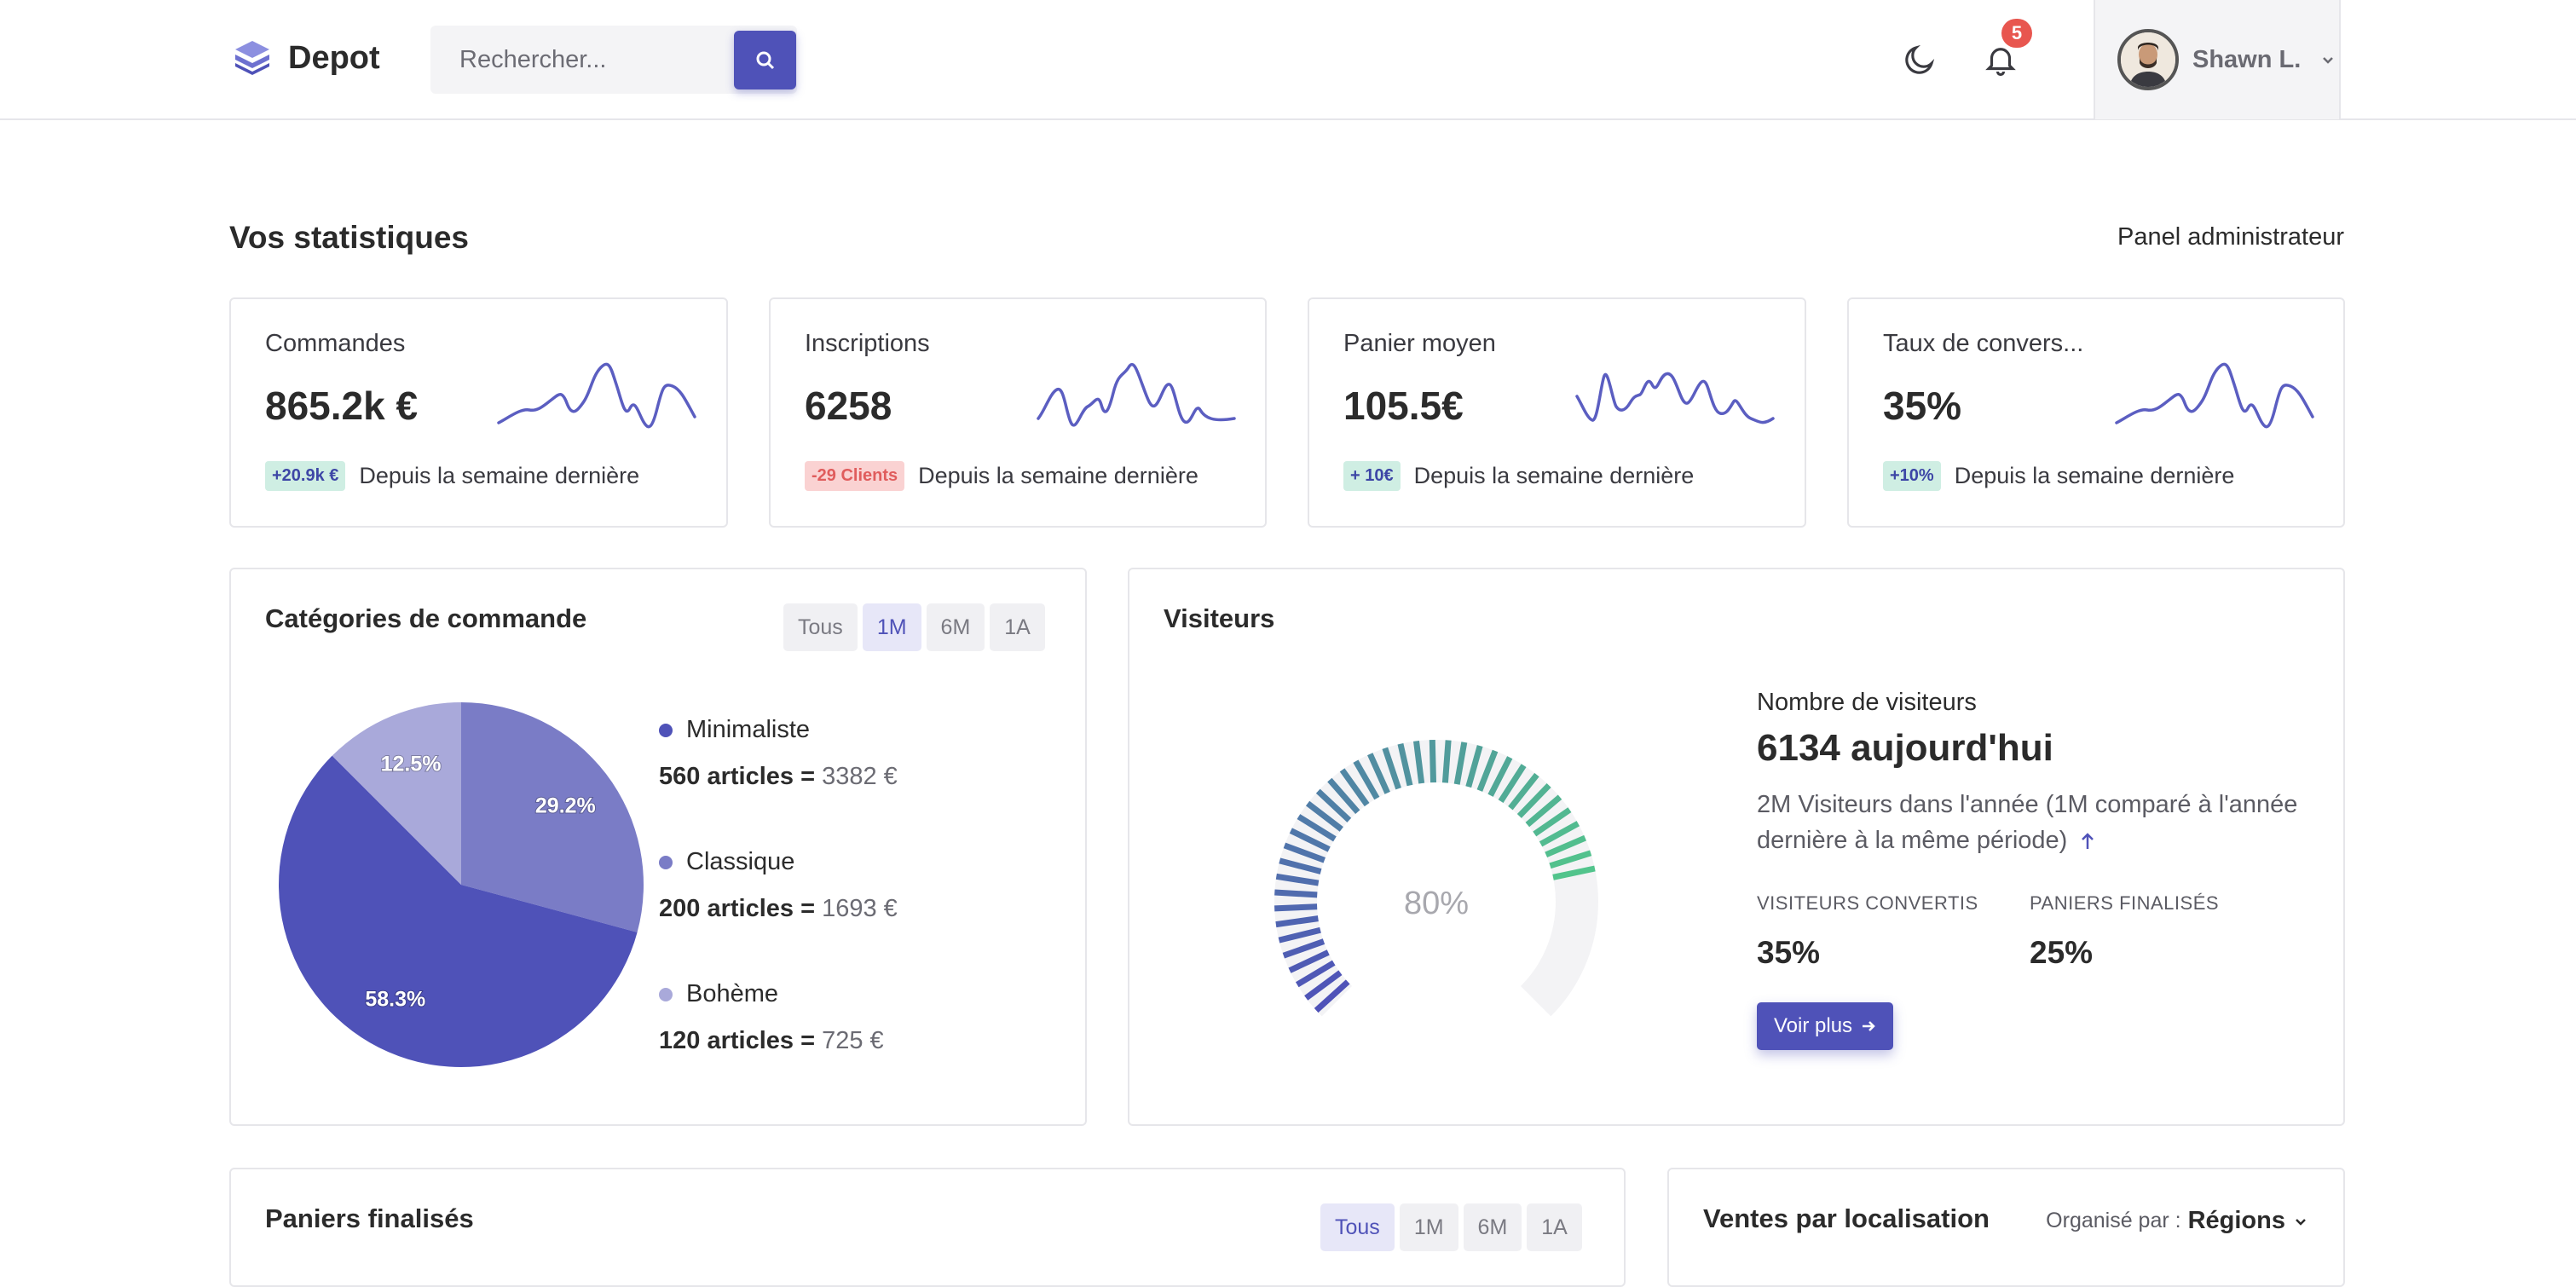  What do you see at coordinates (580, 60) in the screenshot?
I see `search-input` at bounding box center [580, 60].